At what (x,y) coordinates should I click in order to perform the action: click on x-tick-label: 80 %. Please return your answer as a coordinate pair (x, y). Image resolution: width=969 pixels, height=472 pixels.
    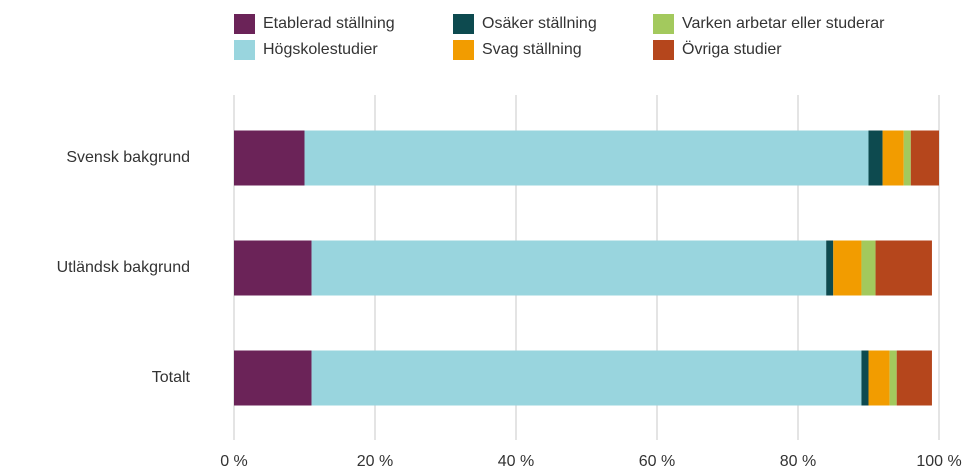
    Looking at the image, I should click on (798, 461).